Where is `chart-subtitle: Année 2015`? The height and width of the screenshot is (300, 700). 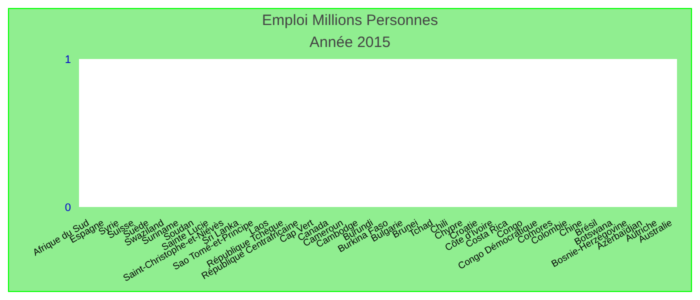 chart-subtitle: Année 2015 is located at coordinates (350, 42).